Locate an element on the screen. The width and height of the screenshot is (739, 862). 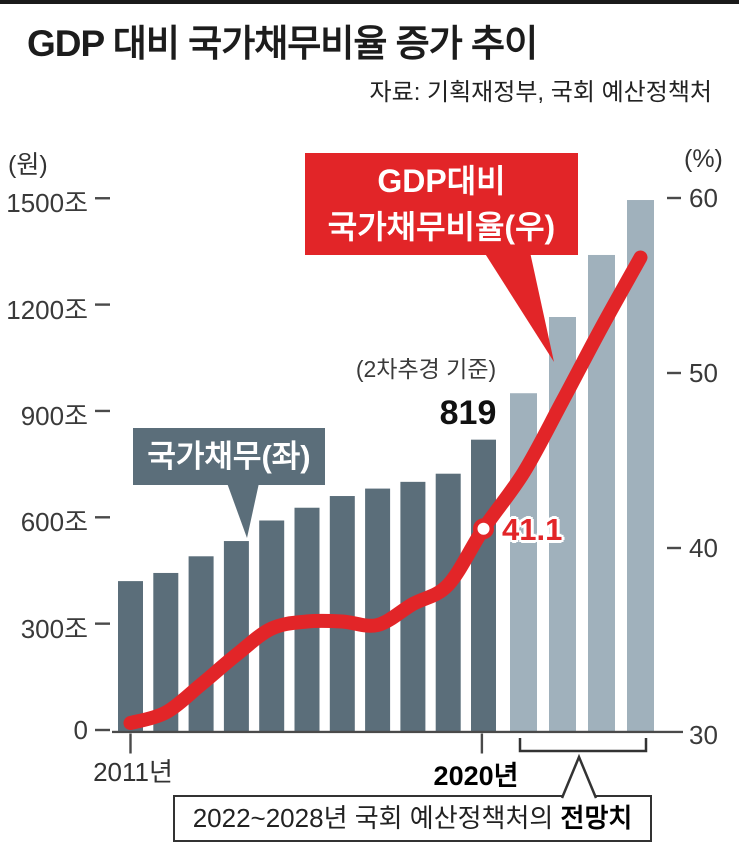
right-axis-unit: (%) is located at coordinates (703, 159).